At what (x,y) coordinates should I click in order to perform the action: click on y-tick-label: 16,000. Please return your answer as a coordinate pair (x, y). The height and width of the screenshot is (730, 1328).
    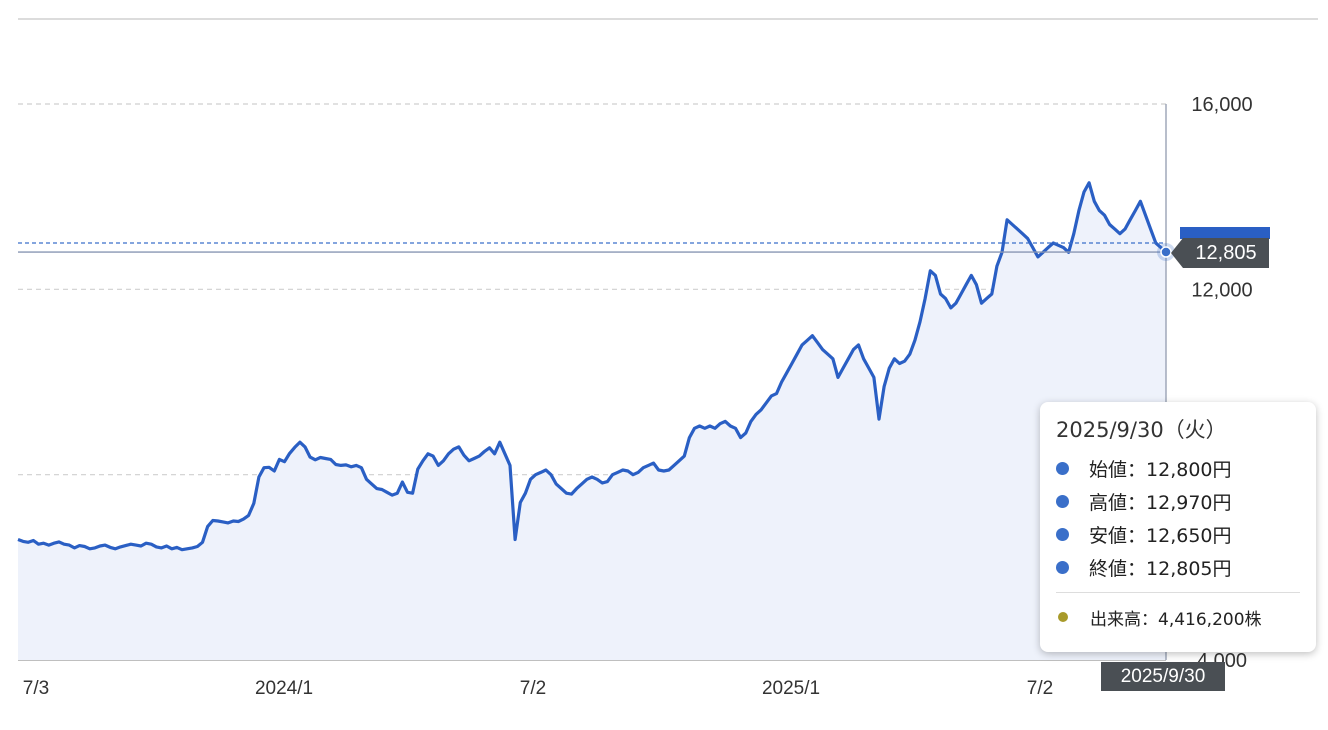
    Looking at the image, I should click on (1221, 105).